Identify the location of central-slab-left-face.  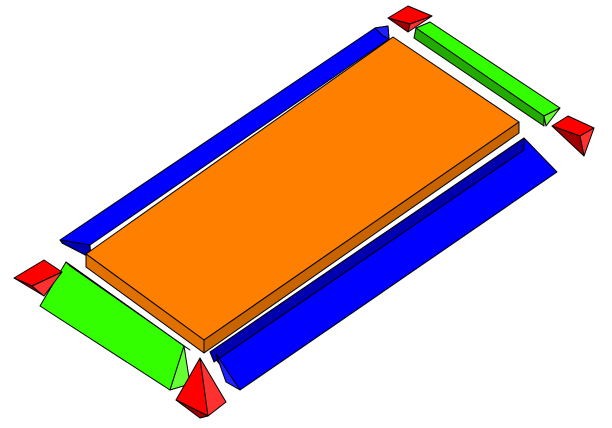
(145, 303).